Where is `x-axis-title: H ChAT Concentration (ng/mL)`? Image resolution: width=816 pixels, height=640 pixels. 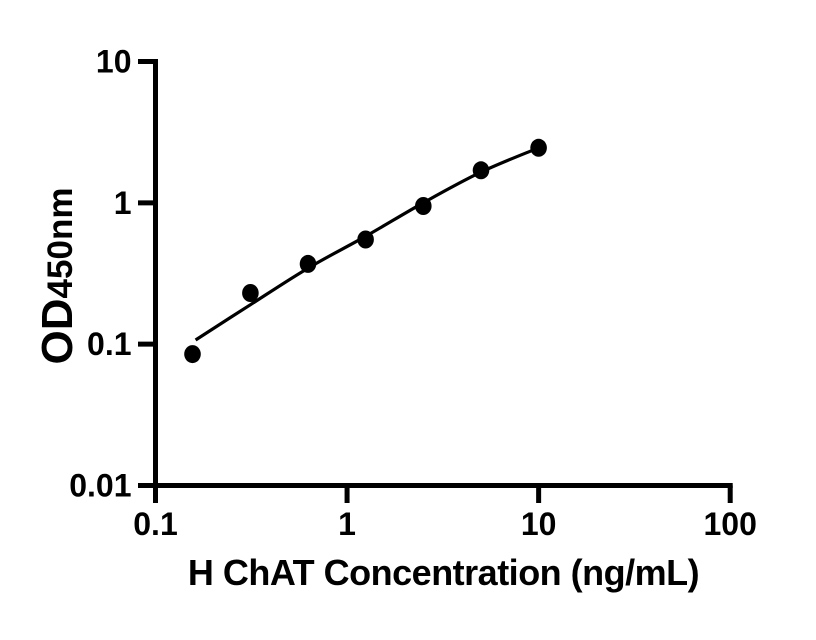
x-axis-title: H ChAT Concentration (ng/mL) is located at coordinates (443, 572).